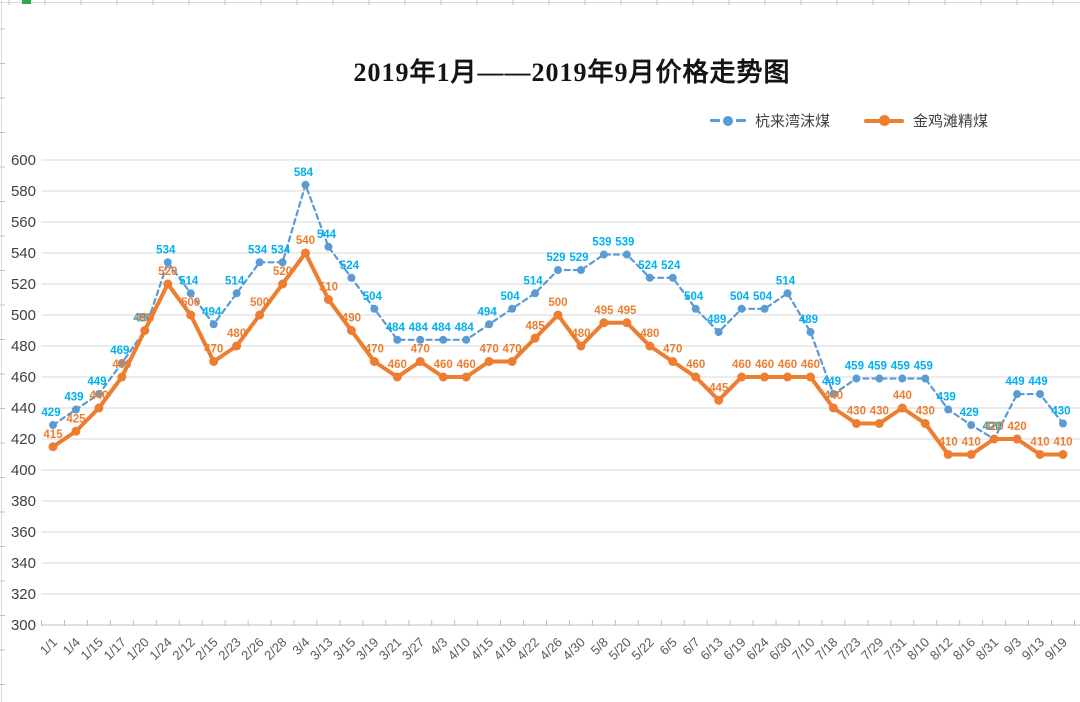 The height and width of the screenshot is (702, 1080). Describe the element at coordinates (969, 413) in the screenshot. I see `svg-text: 429` at that location.